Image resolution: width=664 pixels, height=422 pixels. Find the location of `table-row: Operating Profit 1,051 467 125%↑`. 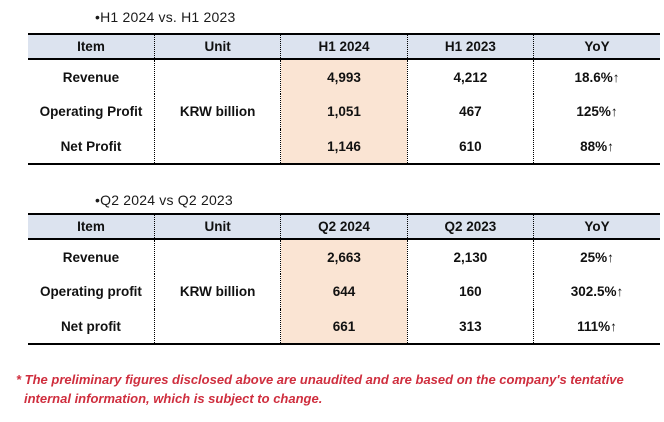

table-row: Operating Profit 1,051 467 125%↑ is located at coordinates (344, 111).